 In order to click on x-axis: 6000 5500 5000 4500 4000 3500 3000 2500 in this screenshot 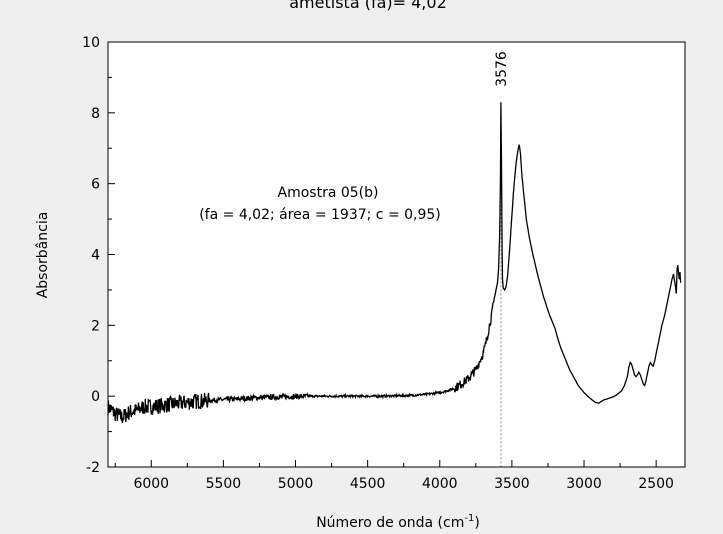, I will do `click(394, 476)`.